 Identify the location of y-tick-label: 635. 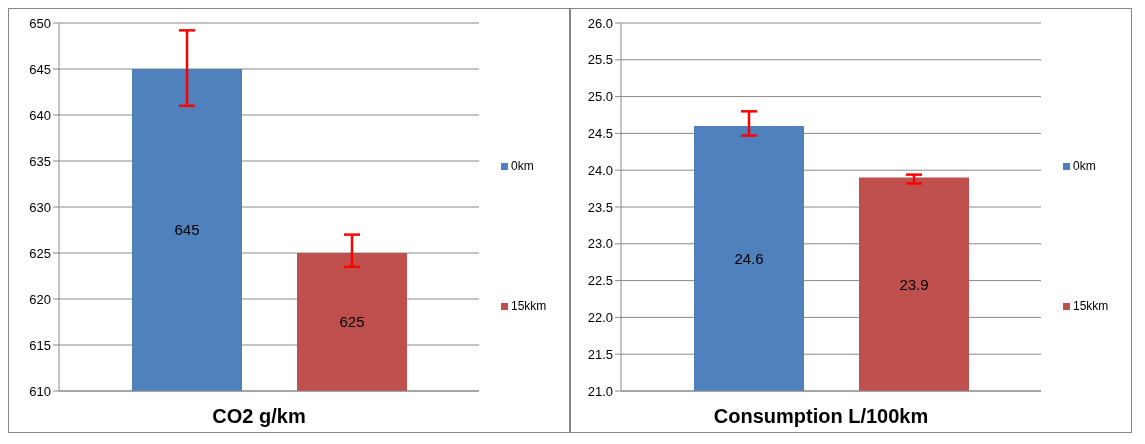
(40, 161).